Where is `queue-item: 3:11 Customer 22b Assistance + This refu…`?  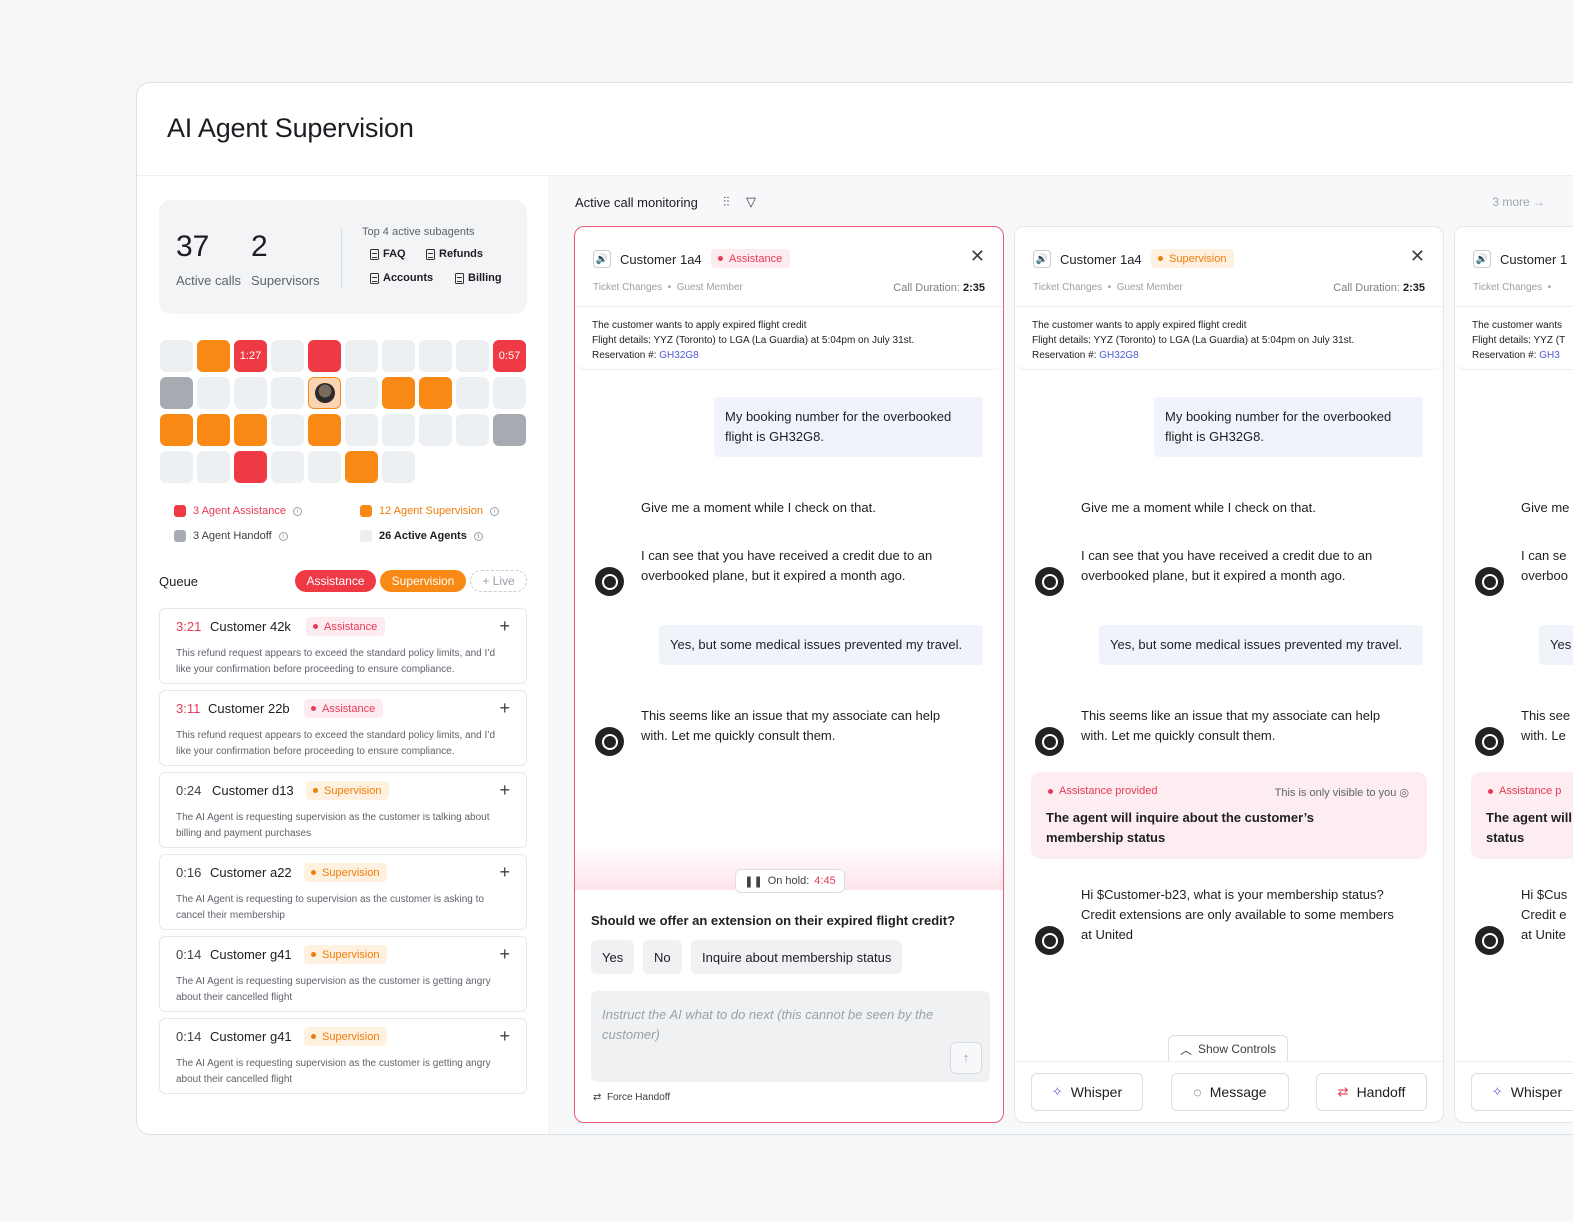 queue-item: 3:11 Customer 22b Assistance + This refu… is located at coordinates (343, 728).